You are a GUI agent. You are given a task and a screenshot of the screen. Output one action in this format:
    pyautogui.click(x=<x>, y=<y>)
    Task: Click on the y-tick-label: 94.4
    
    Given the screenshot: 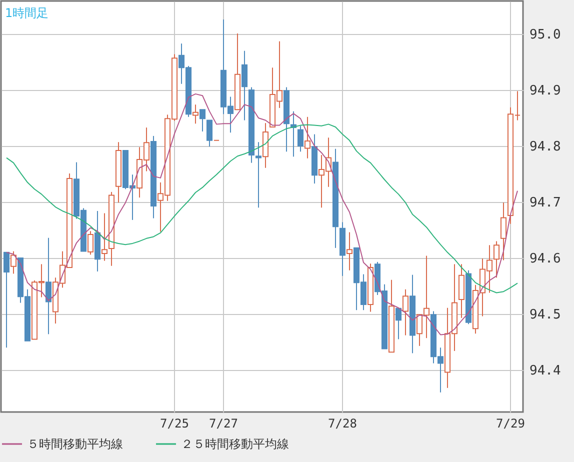 What is the action you would take?
    pyautogui.click(x=545, y=371)
    